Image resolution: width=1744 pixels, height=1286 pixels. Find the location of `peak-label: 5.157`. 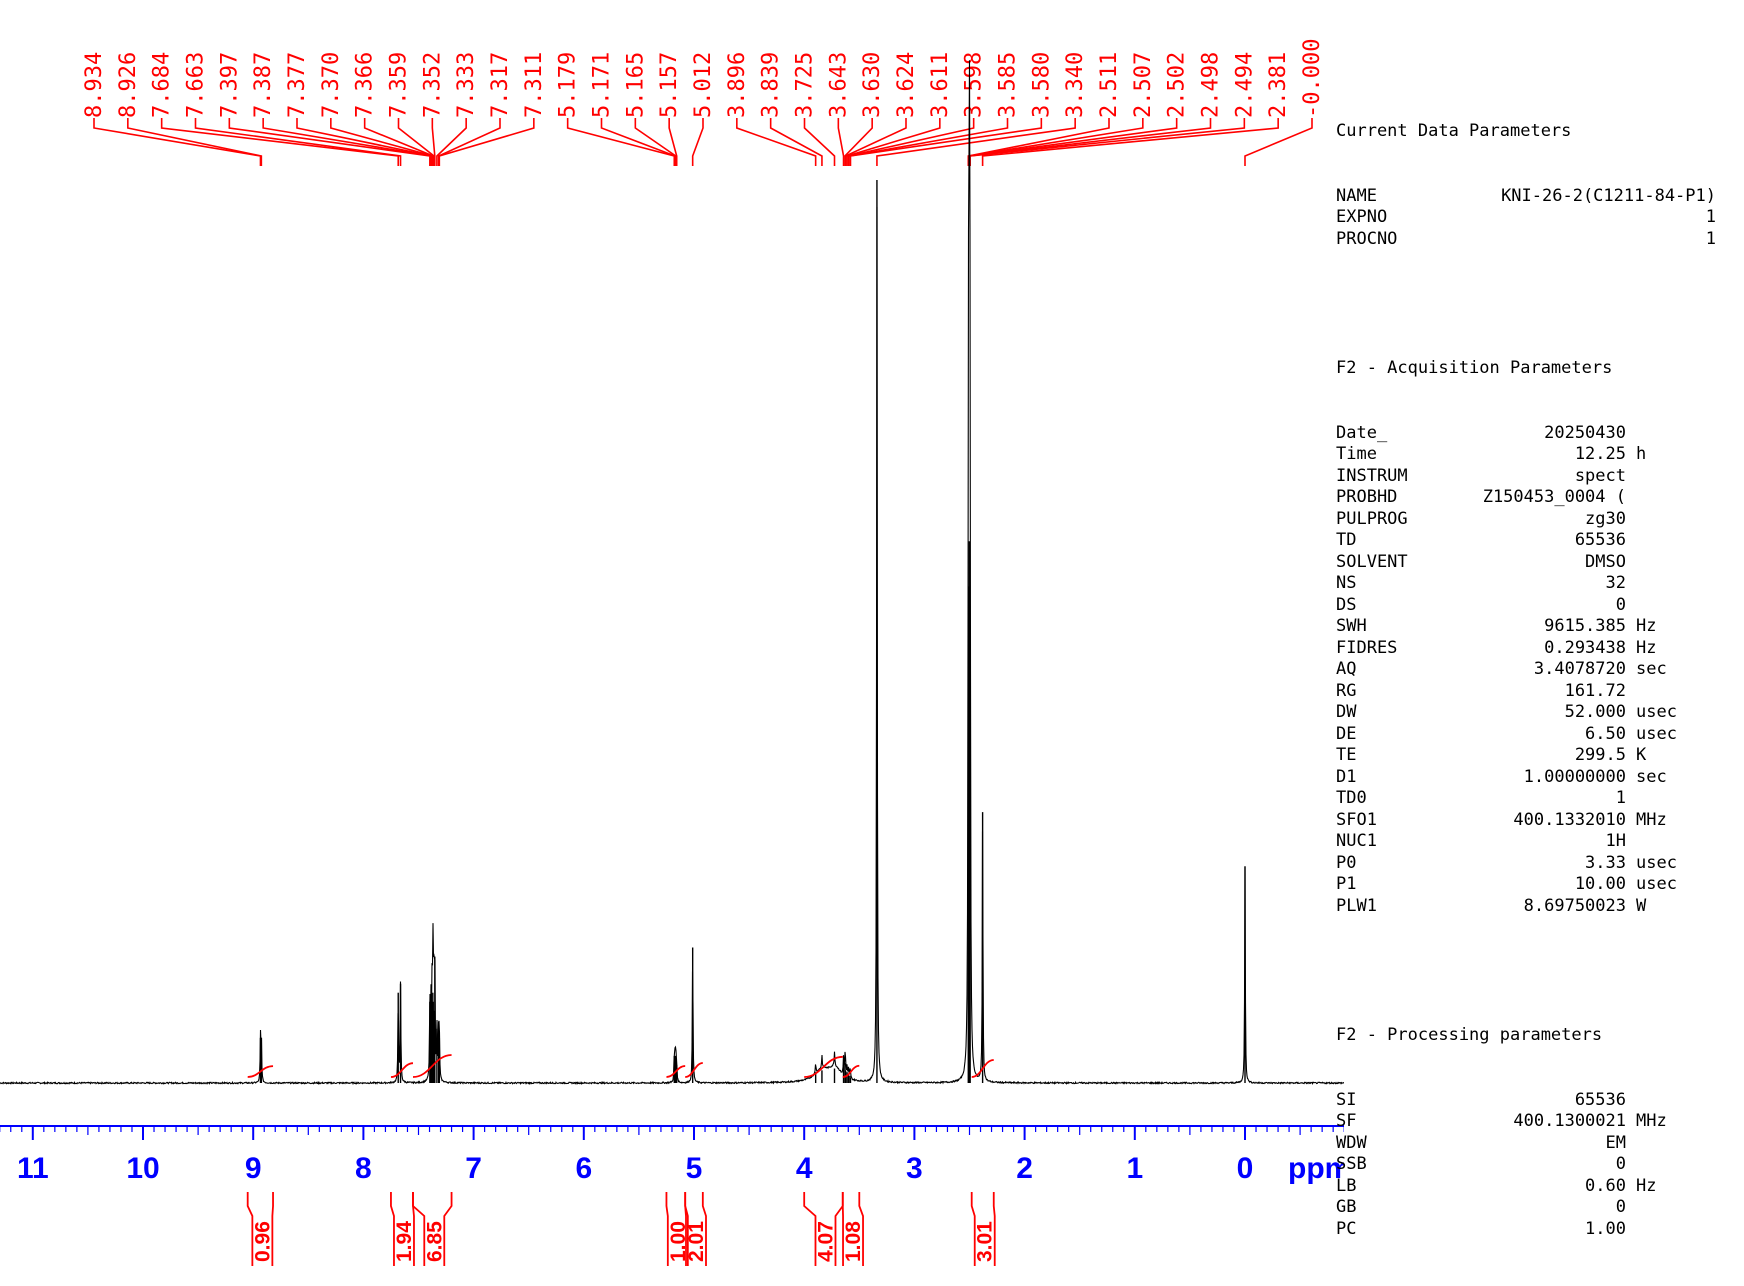

peak-label: 5.157 is located at coordinates (669, 85).